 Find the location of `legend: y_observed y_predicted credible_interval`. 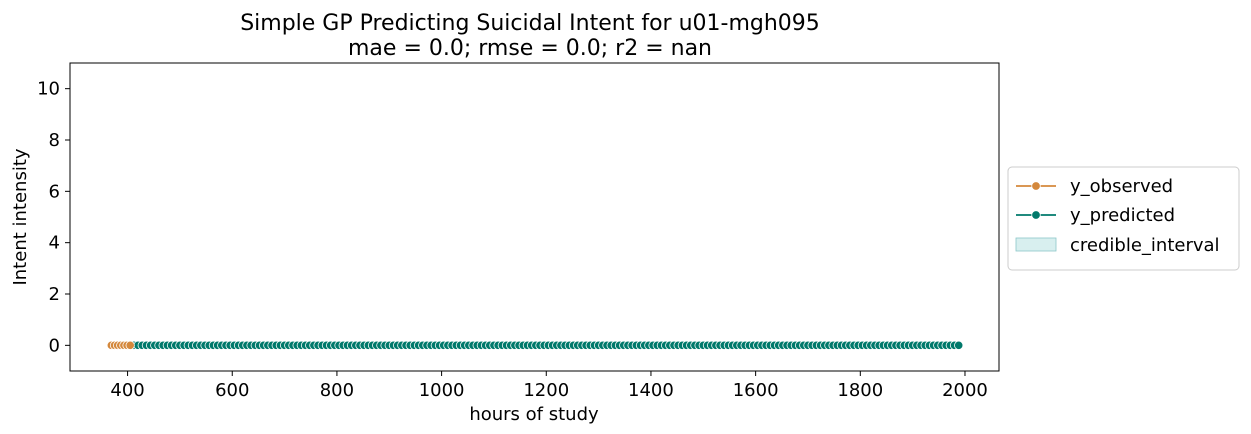

legend: y_observed y_predicted credible_interval is located at coordinates (1123, 218).